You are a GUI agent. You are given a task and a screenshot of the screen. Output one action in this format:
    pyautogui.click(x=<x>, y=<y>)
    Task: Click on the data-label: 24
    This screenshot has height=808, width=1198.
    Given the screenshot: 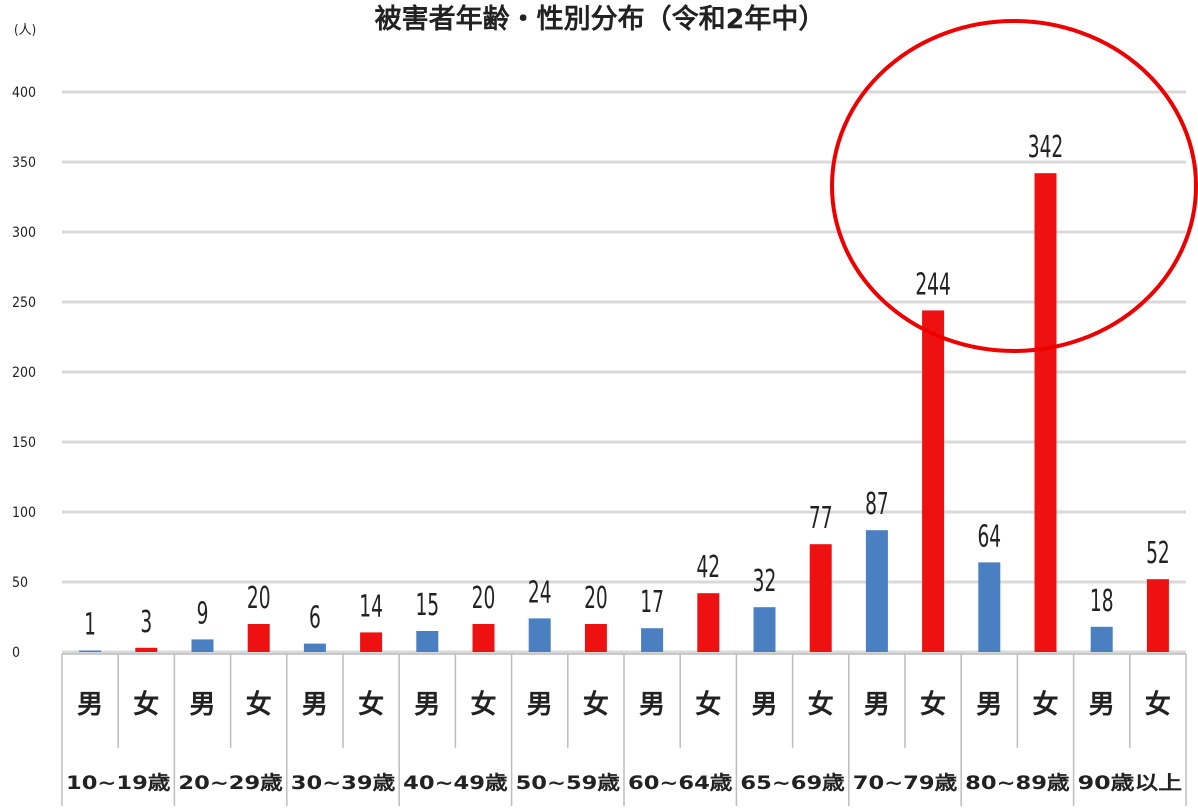 What is the action you would take?
    pyautogui.click(x=540, y=592)
    